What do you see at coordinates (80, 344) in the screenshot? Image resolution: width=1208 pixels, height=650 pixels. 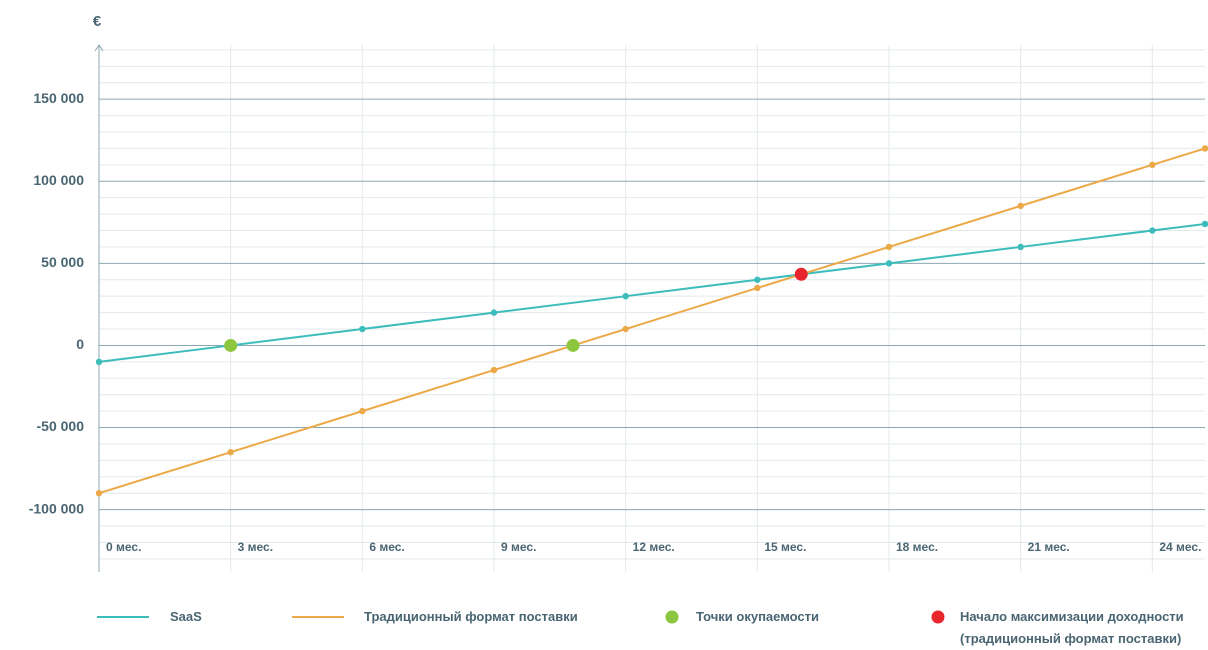 I see `y-tick-label: 0` at bounding box center [80, 344].